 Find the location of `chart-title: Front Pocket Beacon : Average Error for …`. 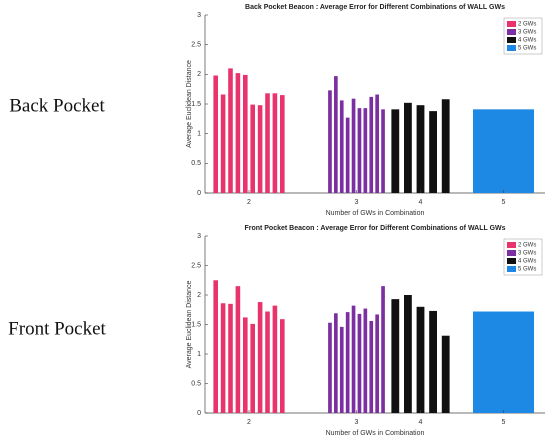

chart-title: Front Pocket Beacon : Average Error for … is located at coordinates (374, 228).